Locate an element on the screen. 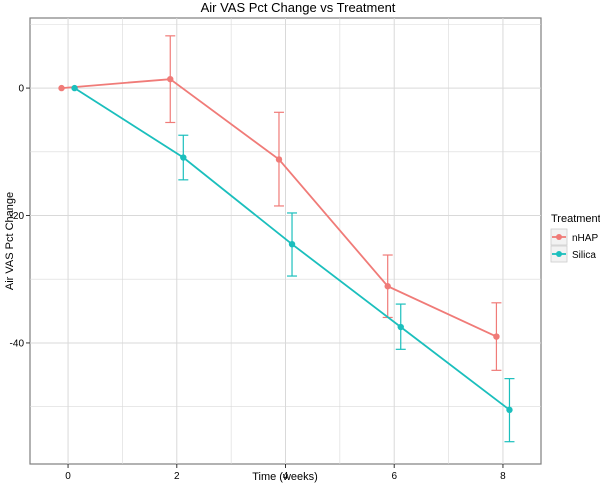 This screenshot has height=484, width=600. x-tick-label: 6 is located at coordinates (394, 476).